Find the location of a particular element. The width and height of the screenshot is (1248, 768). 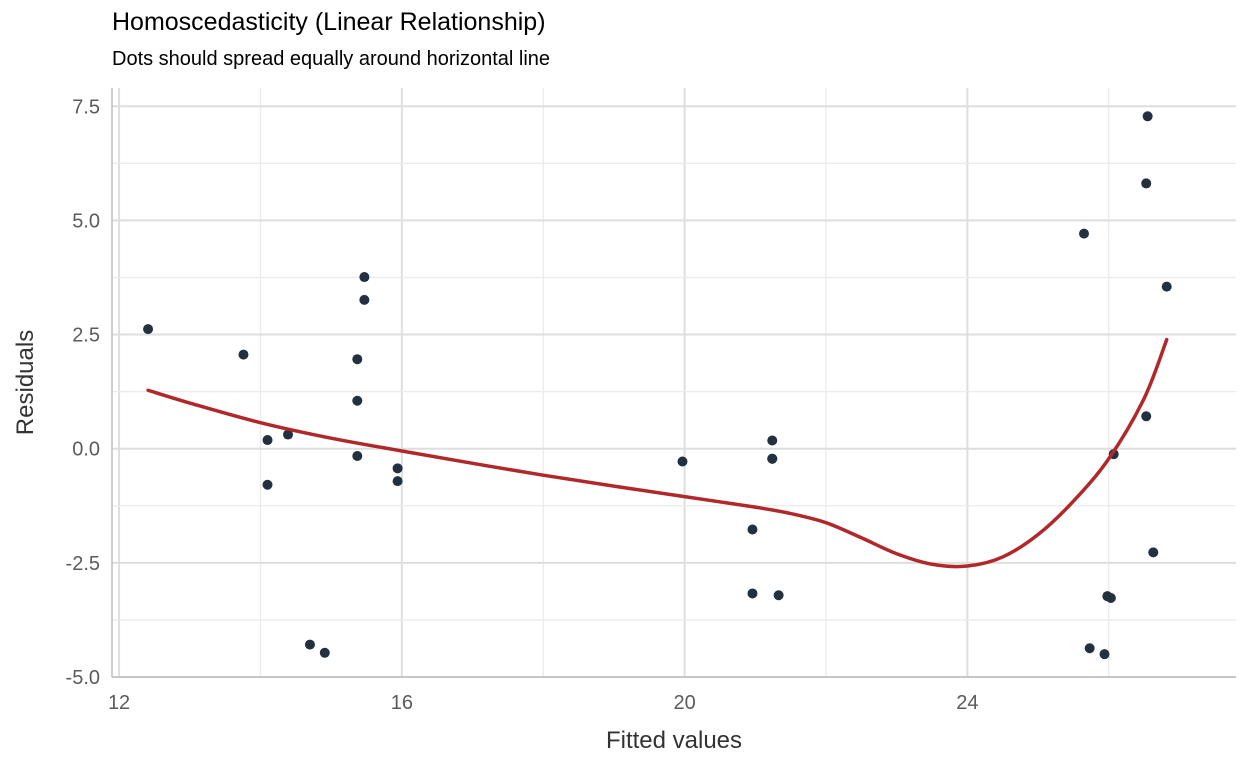

y-tick-label: 2.5 is located at coordinates (86, 336).